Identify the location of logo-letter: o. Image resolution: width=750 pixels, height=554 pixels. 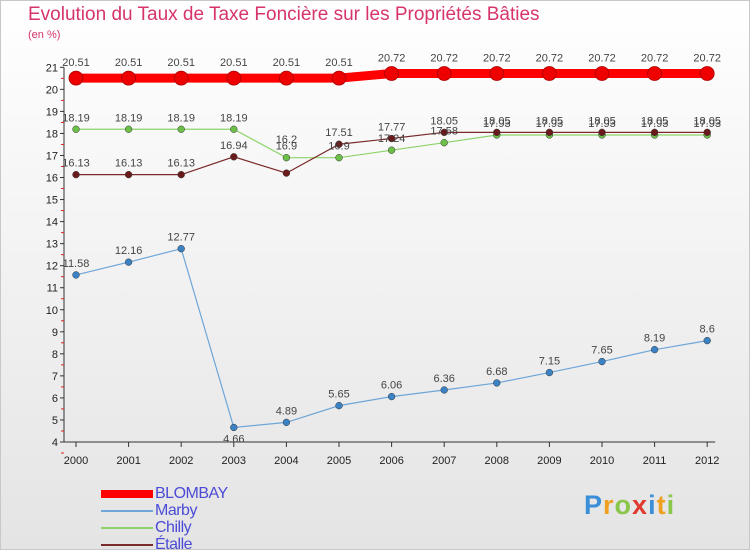
(623, 505).